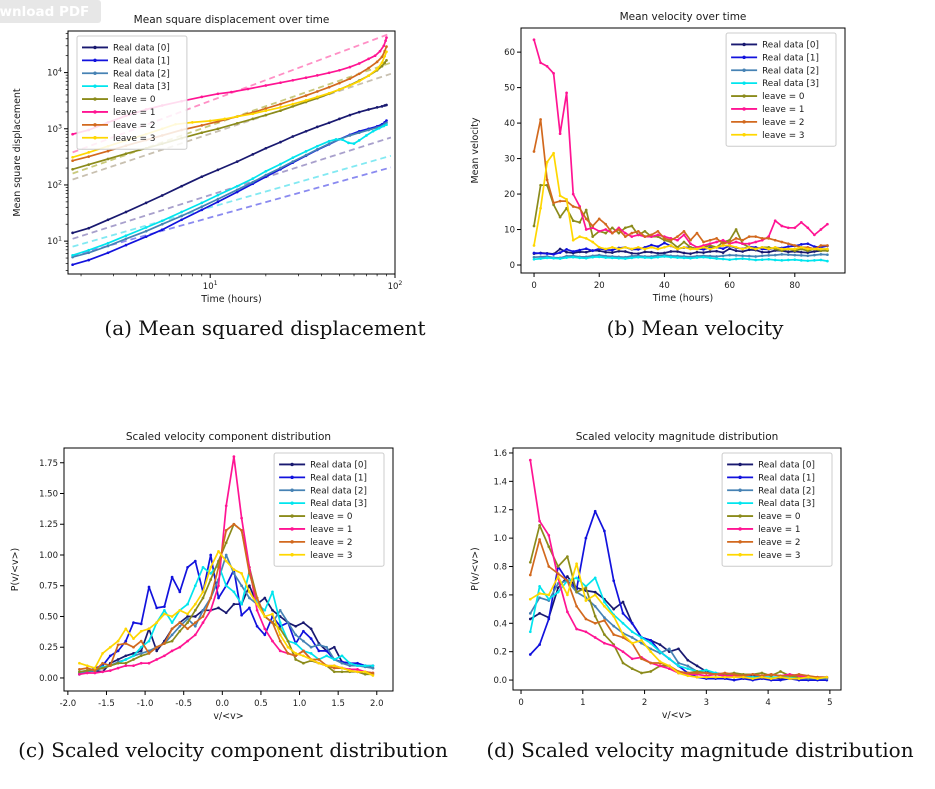 The height and width of the screenshot is (789, 935). I want to click on y-axis-label: Mean square displacement, so click(17, 152).